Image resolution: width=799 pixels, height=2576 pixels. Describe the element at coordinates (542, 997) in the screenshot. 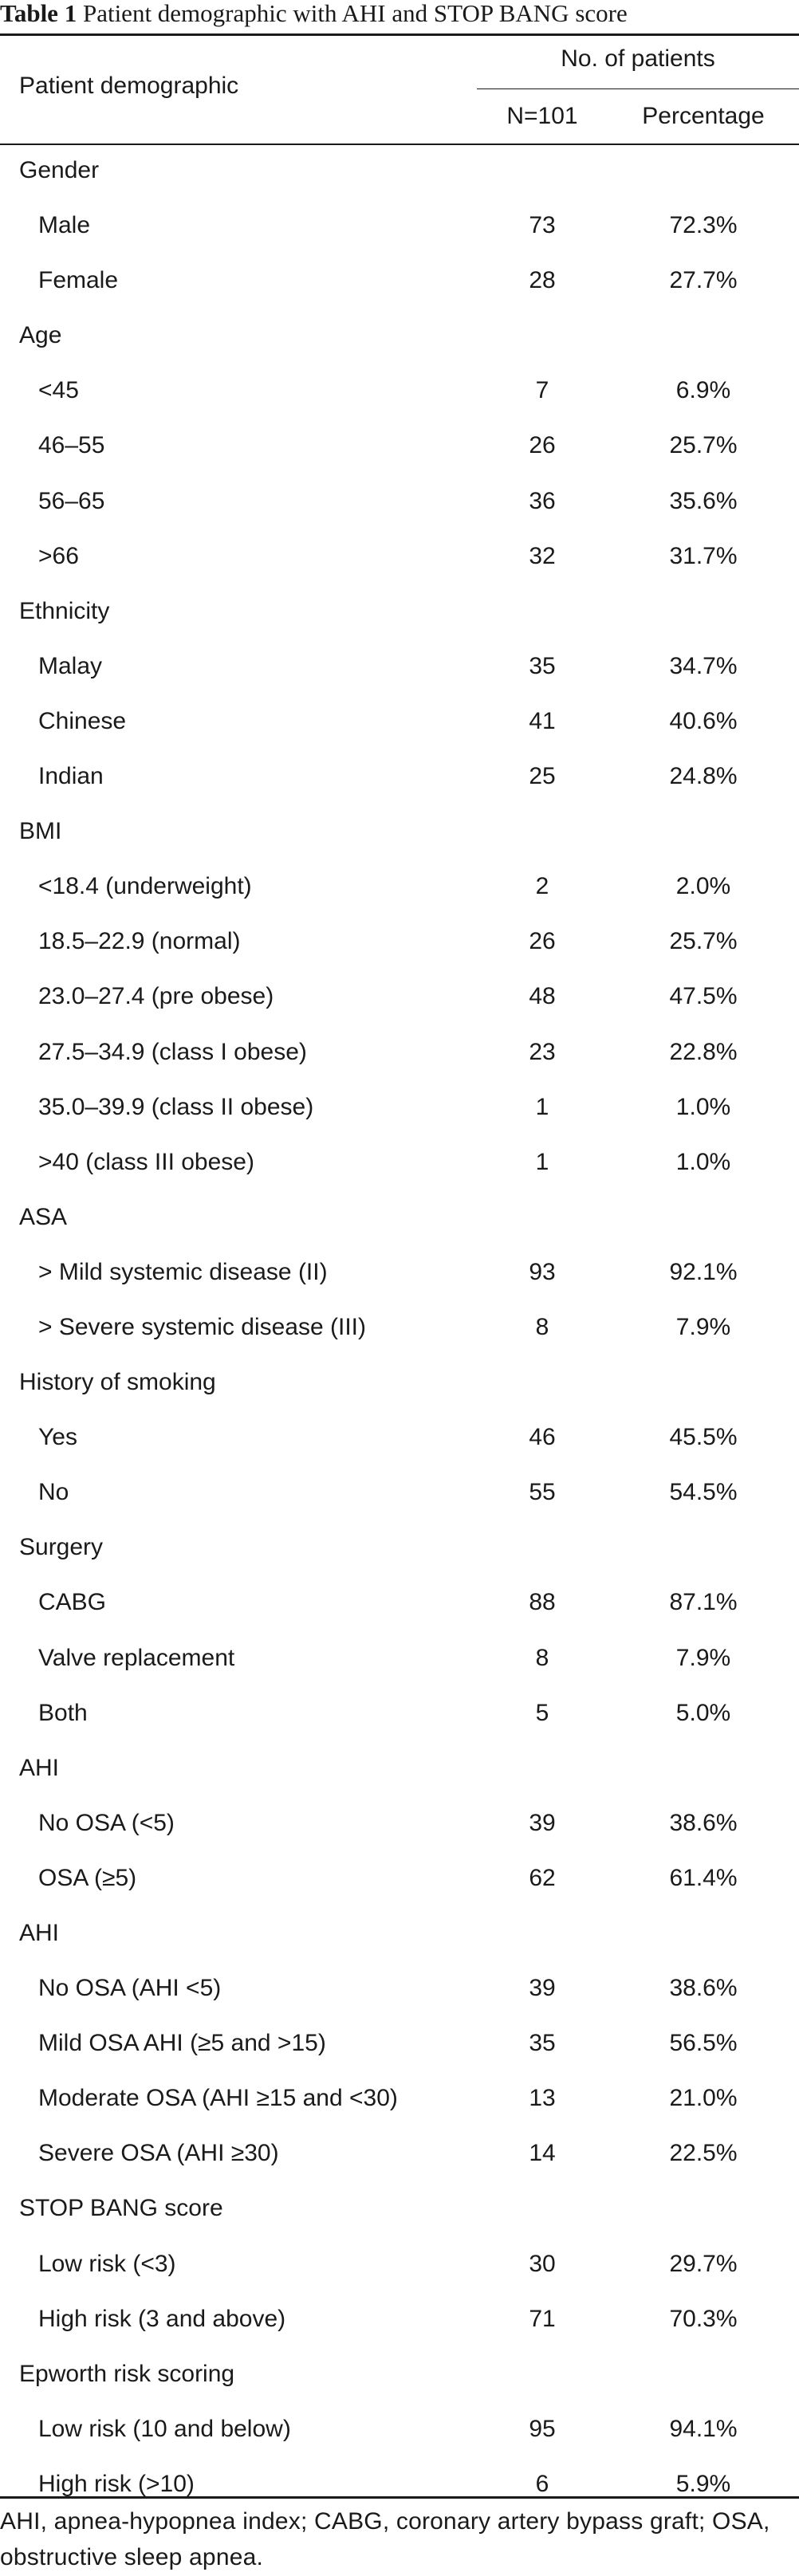

I see `patient-count: 48` at that location.